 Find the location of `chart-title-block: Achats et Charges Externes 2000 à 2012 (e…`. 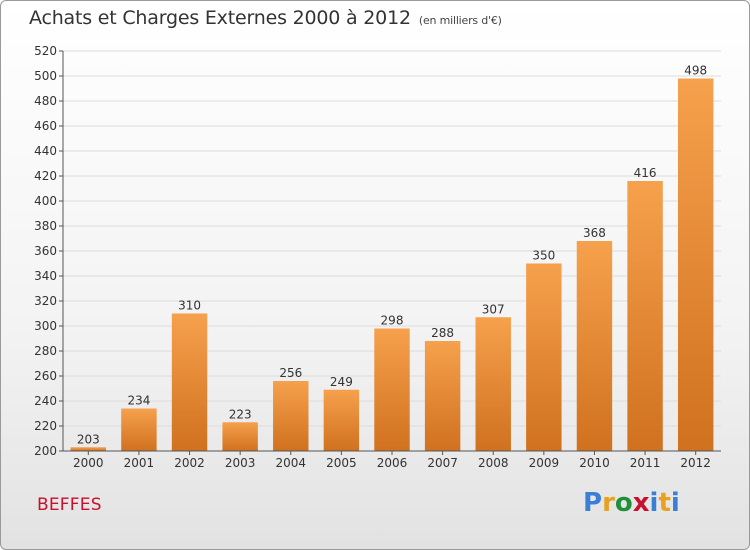

chart-title-block: Achats et Charges Externes 2000 à 2012 (e… is located at coordinates (265, 18).